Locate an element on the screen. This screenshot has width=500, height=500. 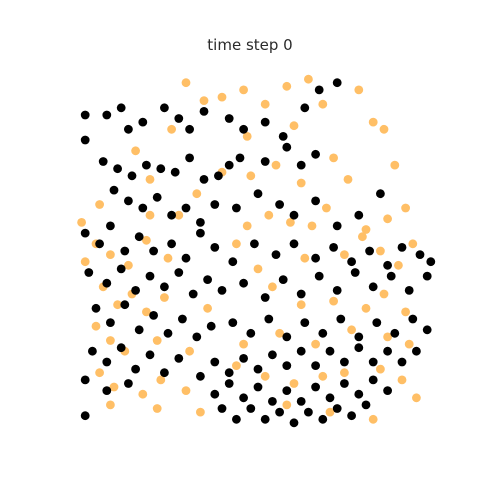
chart-title: time step 0 is located at coordinates (250, 45).